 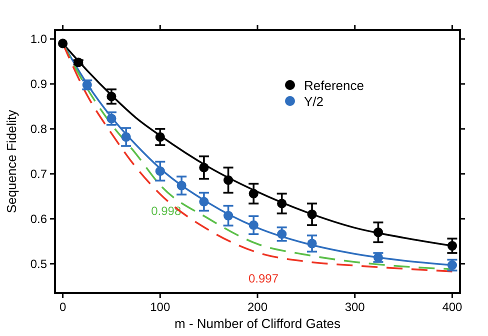 I want to click on series-label: 0.997, so click(x=263, y=279).